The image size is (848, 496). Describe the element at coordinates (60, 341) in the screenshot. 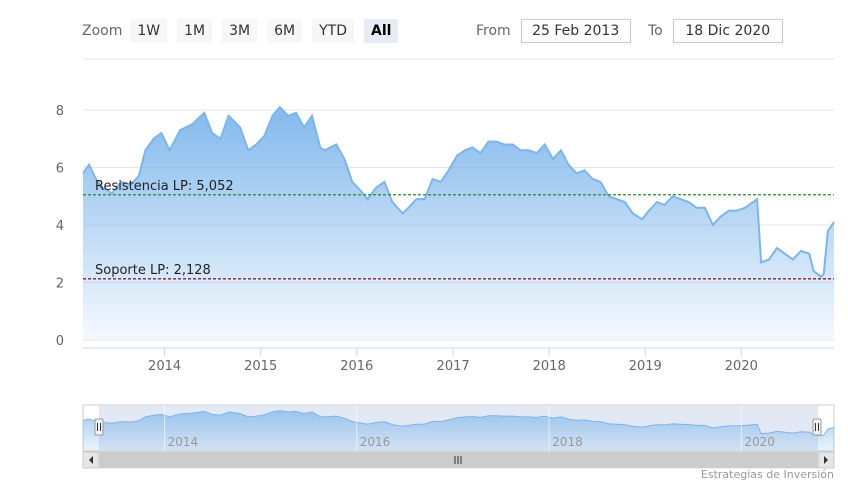

I see `y-tick-label: 0` at that location.